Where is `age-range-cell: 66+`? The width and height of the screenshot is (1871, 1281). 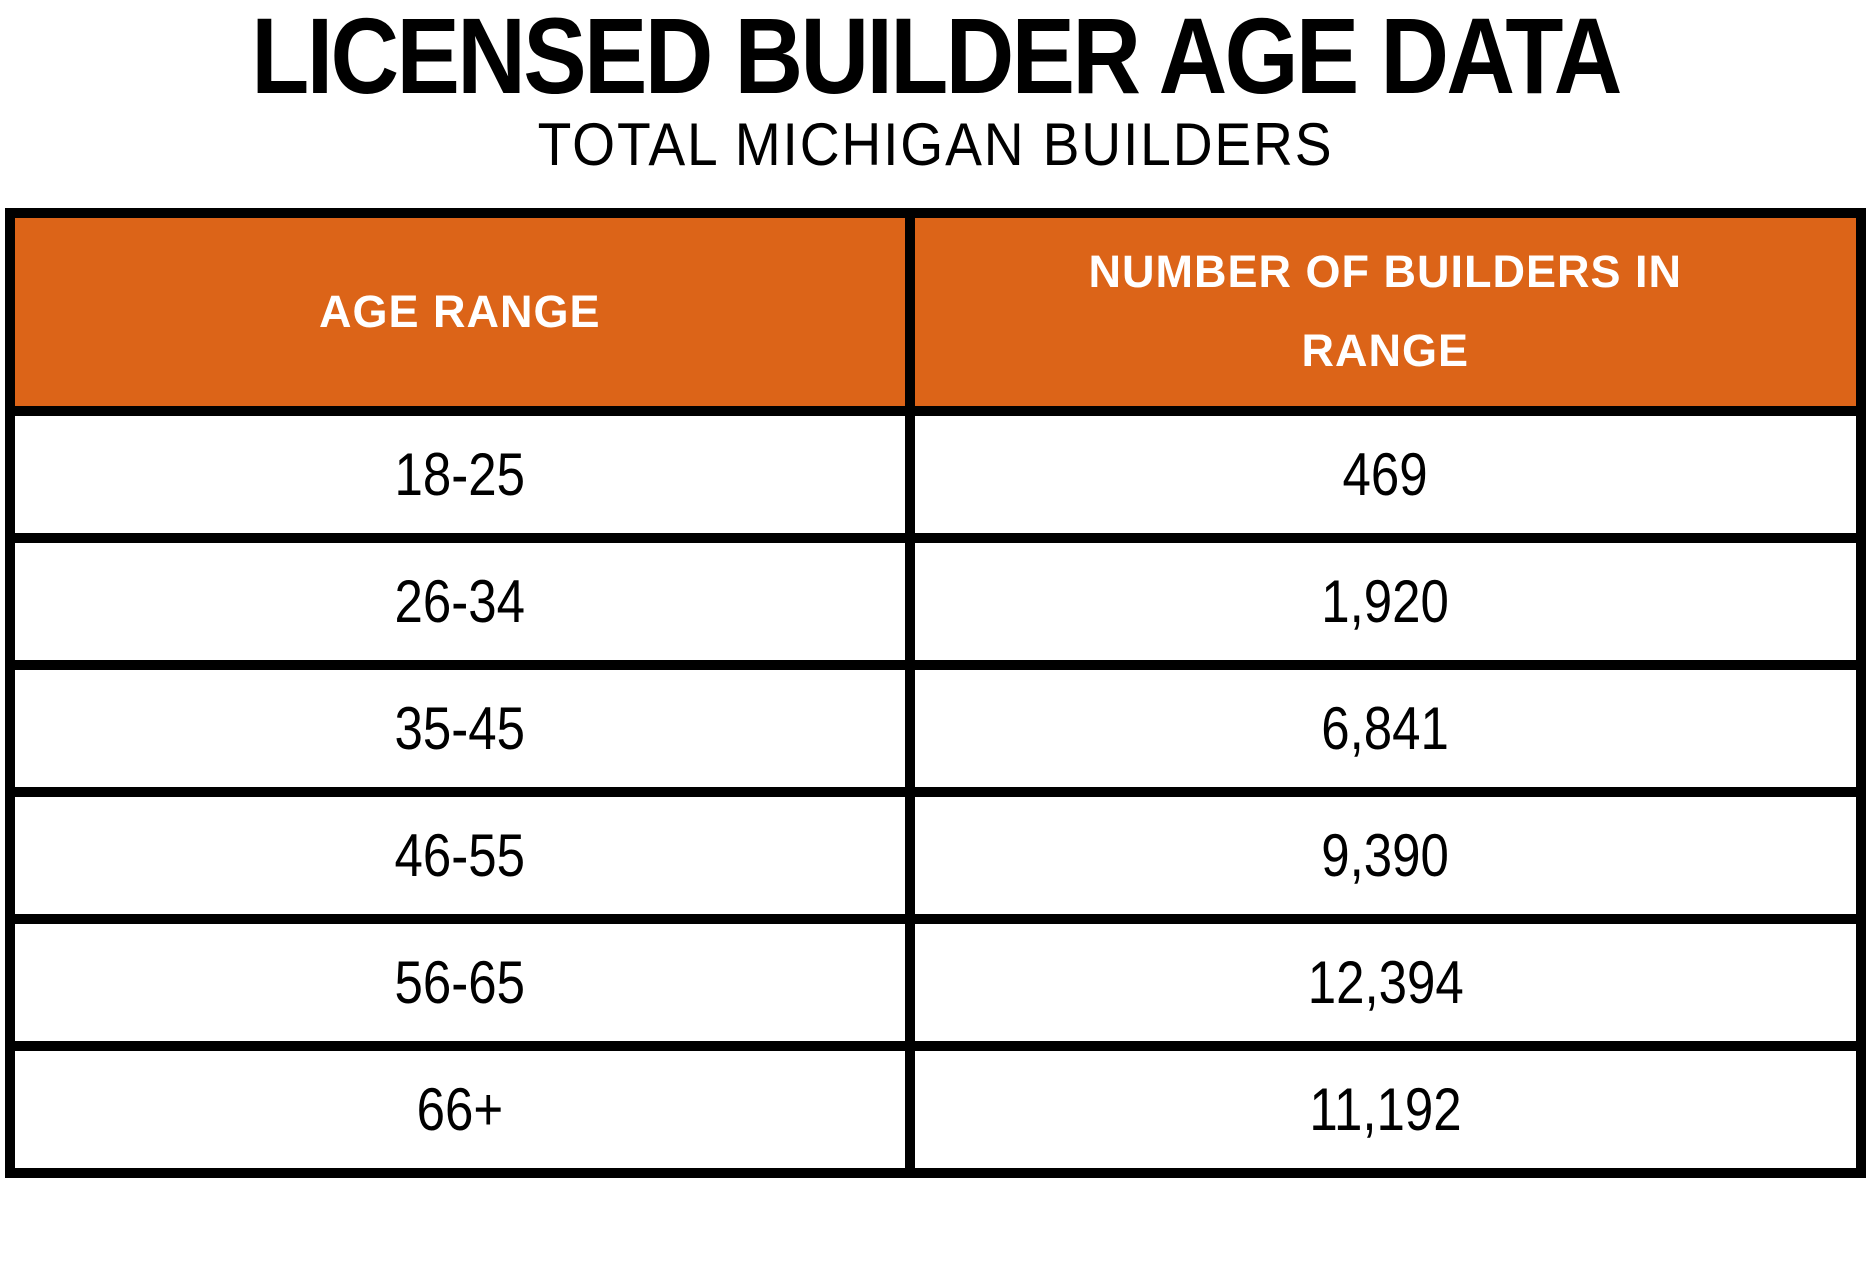
age-range-cell: 66+ is located at coordinates (460, 1109).